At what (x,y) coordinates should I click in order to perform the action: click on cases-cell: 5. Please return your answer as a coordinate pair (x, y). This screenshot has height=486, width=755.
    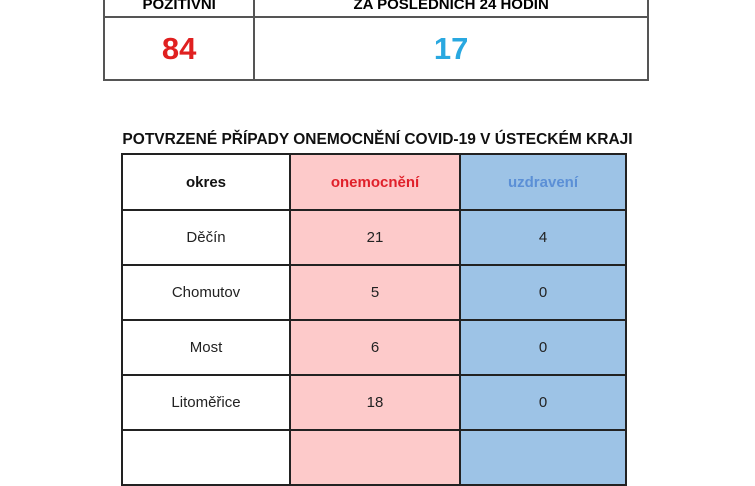
    Looking at the image, I should click on (375, 292).